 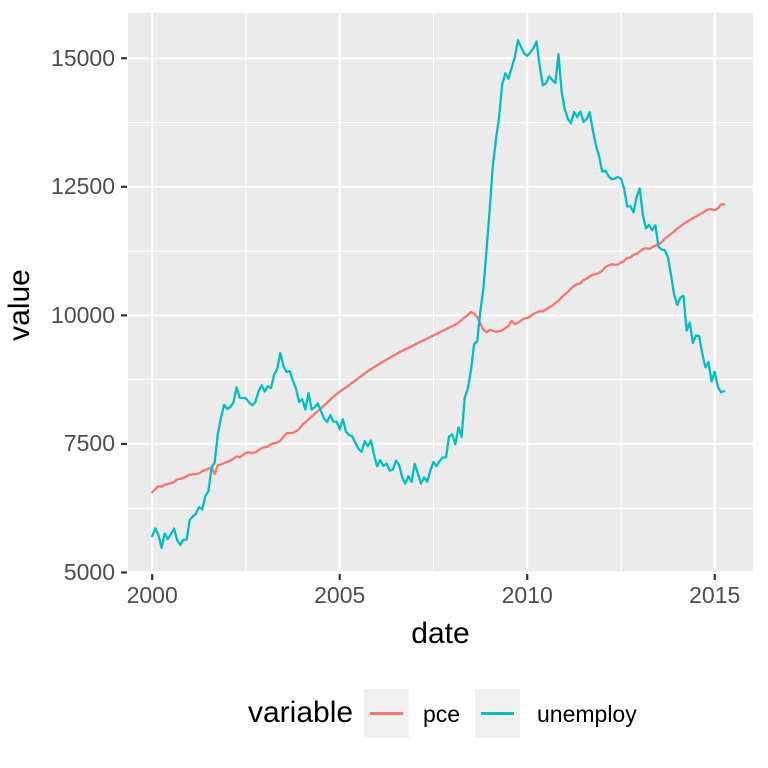 I want to click on pce-line-swatch, so click(x=386, y=713).